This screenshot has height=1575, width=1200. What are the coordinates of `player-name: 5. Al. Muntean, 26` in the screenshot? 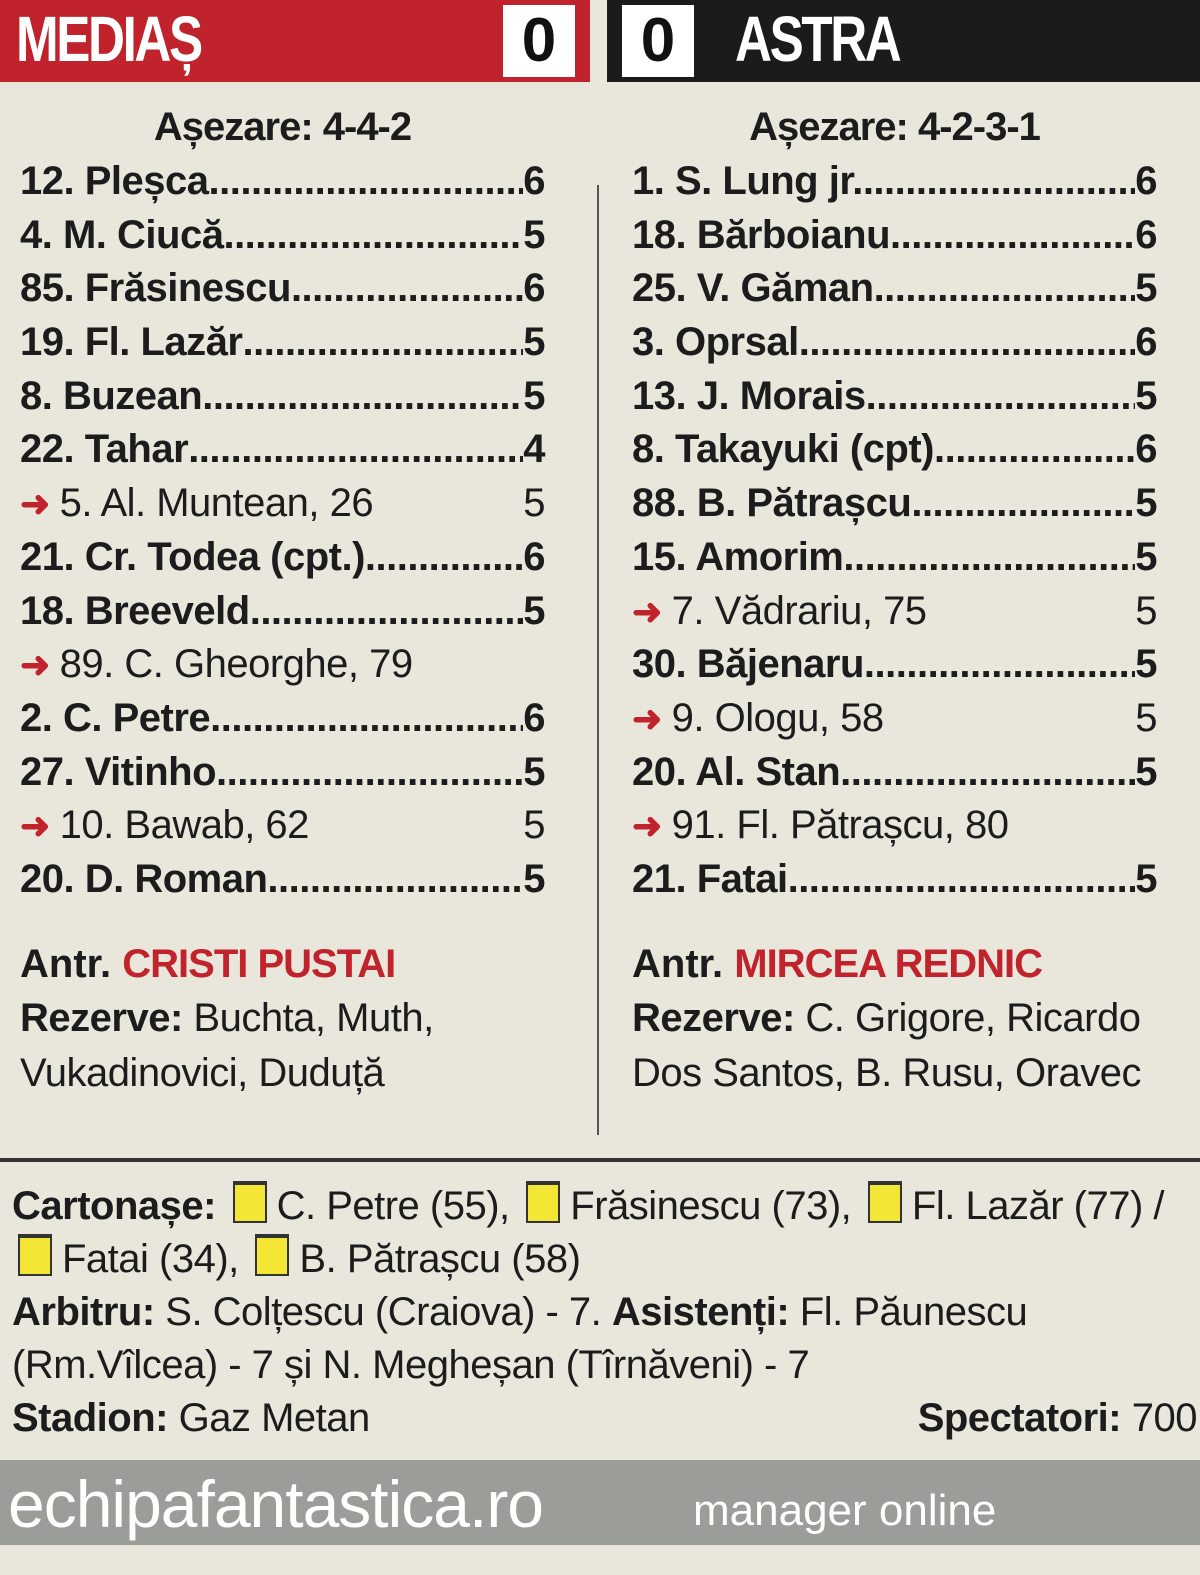 It's located at (216, 503).